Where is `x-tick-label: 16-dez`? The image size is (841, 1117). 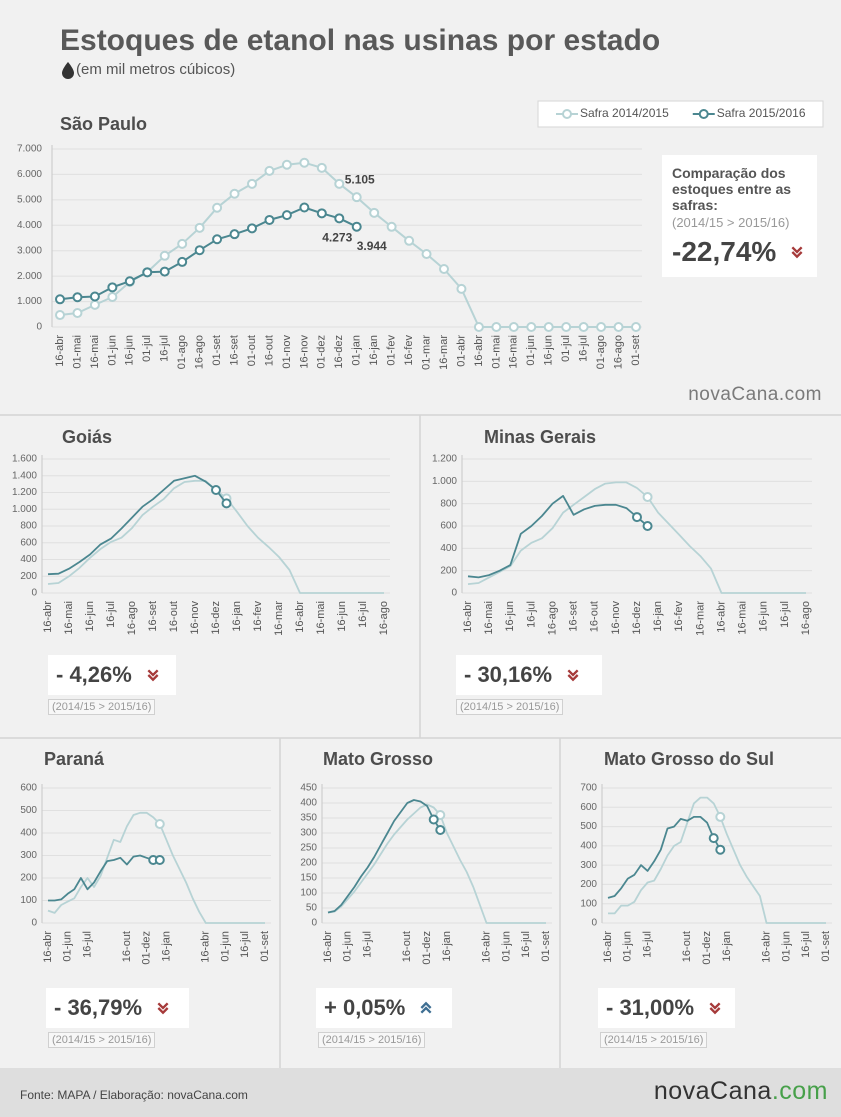 x-tick-label: 16-dez is located at coordinates (216, 618).